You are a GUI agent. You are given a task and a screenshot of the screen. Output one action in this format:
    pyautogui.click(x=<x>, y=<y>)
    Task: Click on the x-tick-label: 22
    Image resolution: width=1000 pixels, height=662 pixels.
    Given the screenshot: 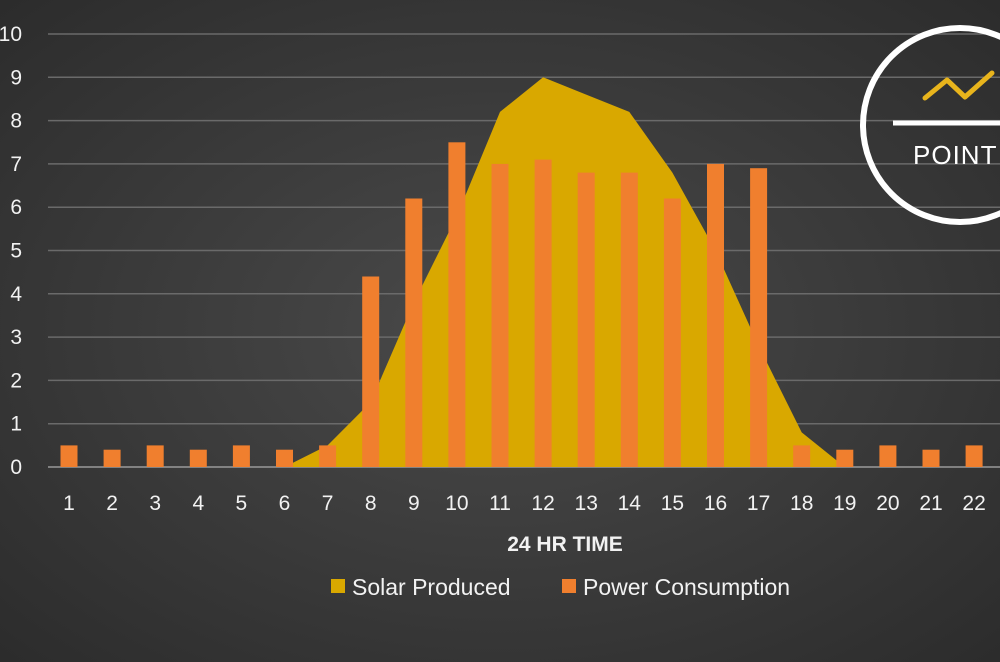 What is the action you would take?
    pyautogui.click(x=973, y=503)
    